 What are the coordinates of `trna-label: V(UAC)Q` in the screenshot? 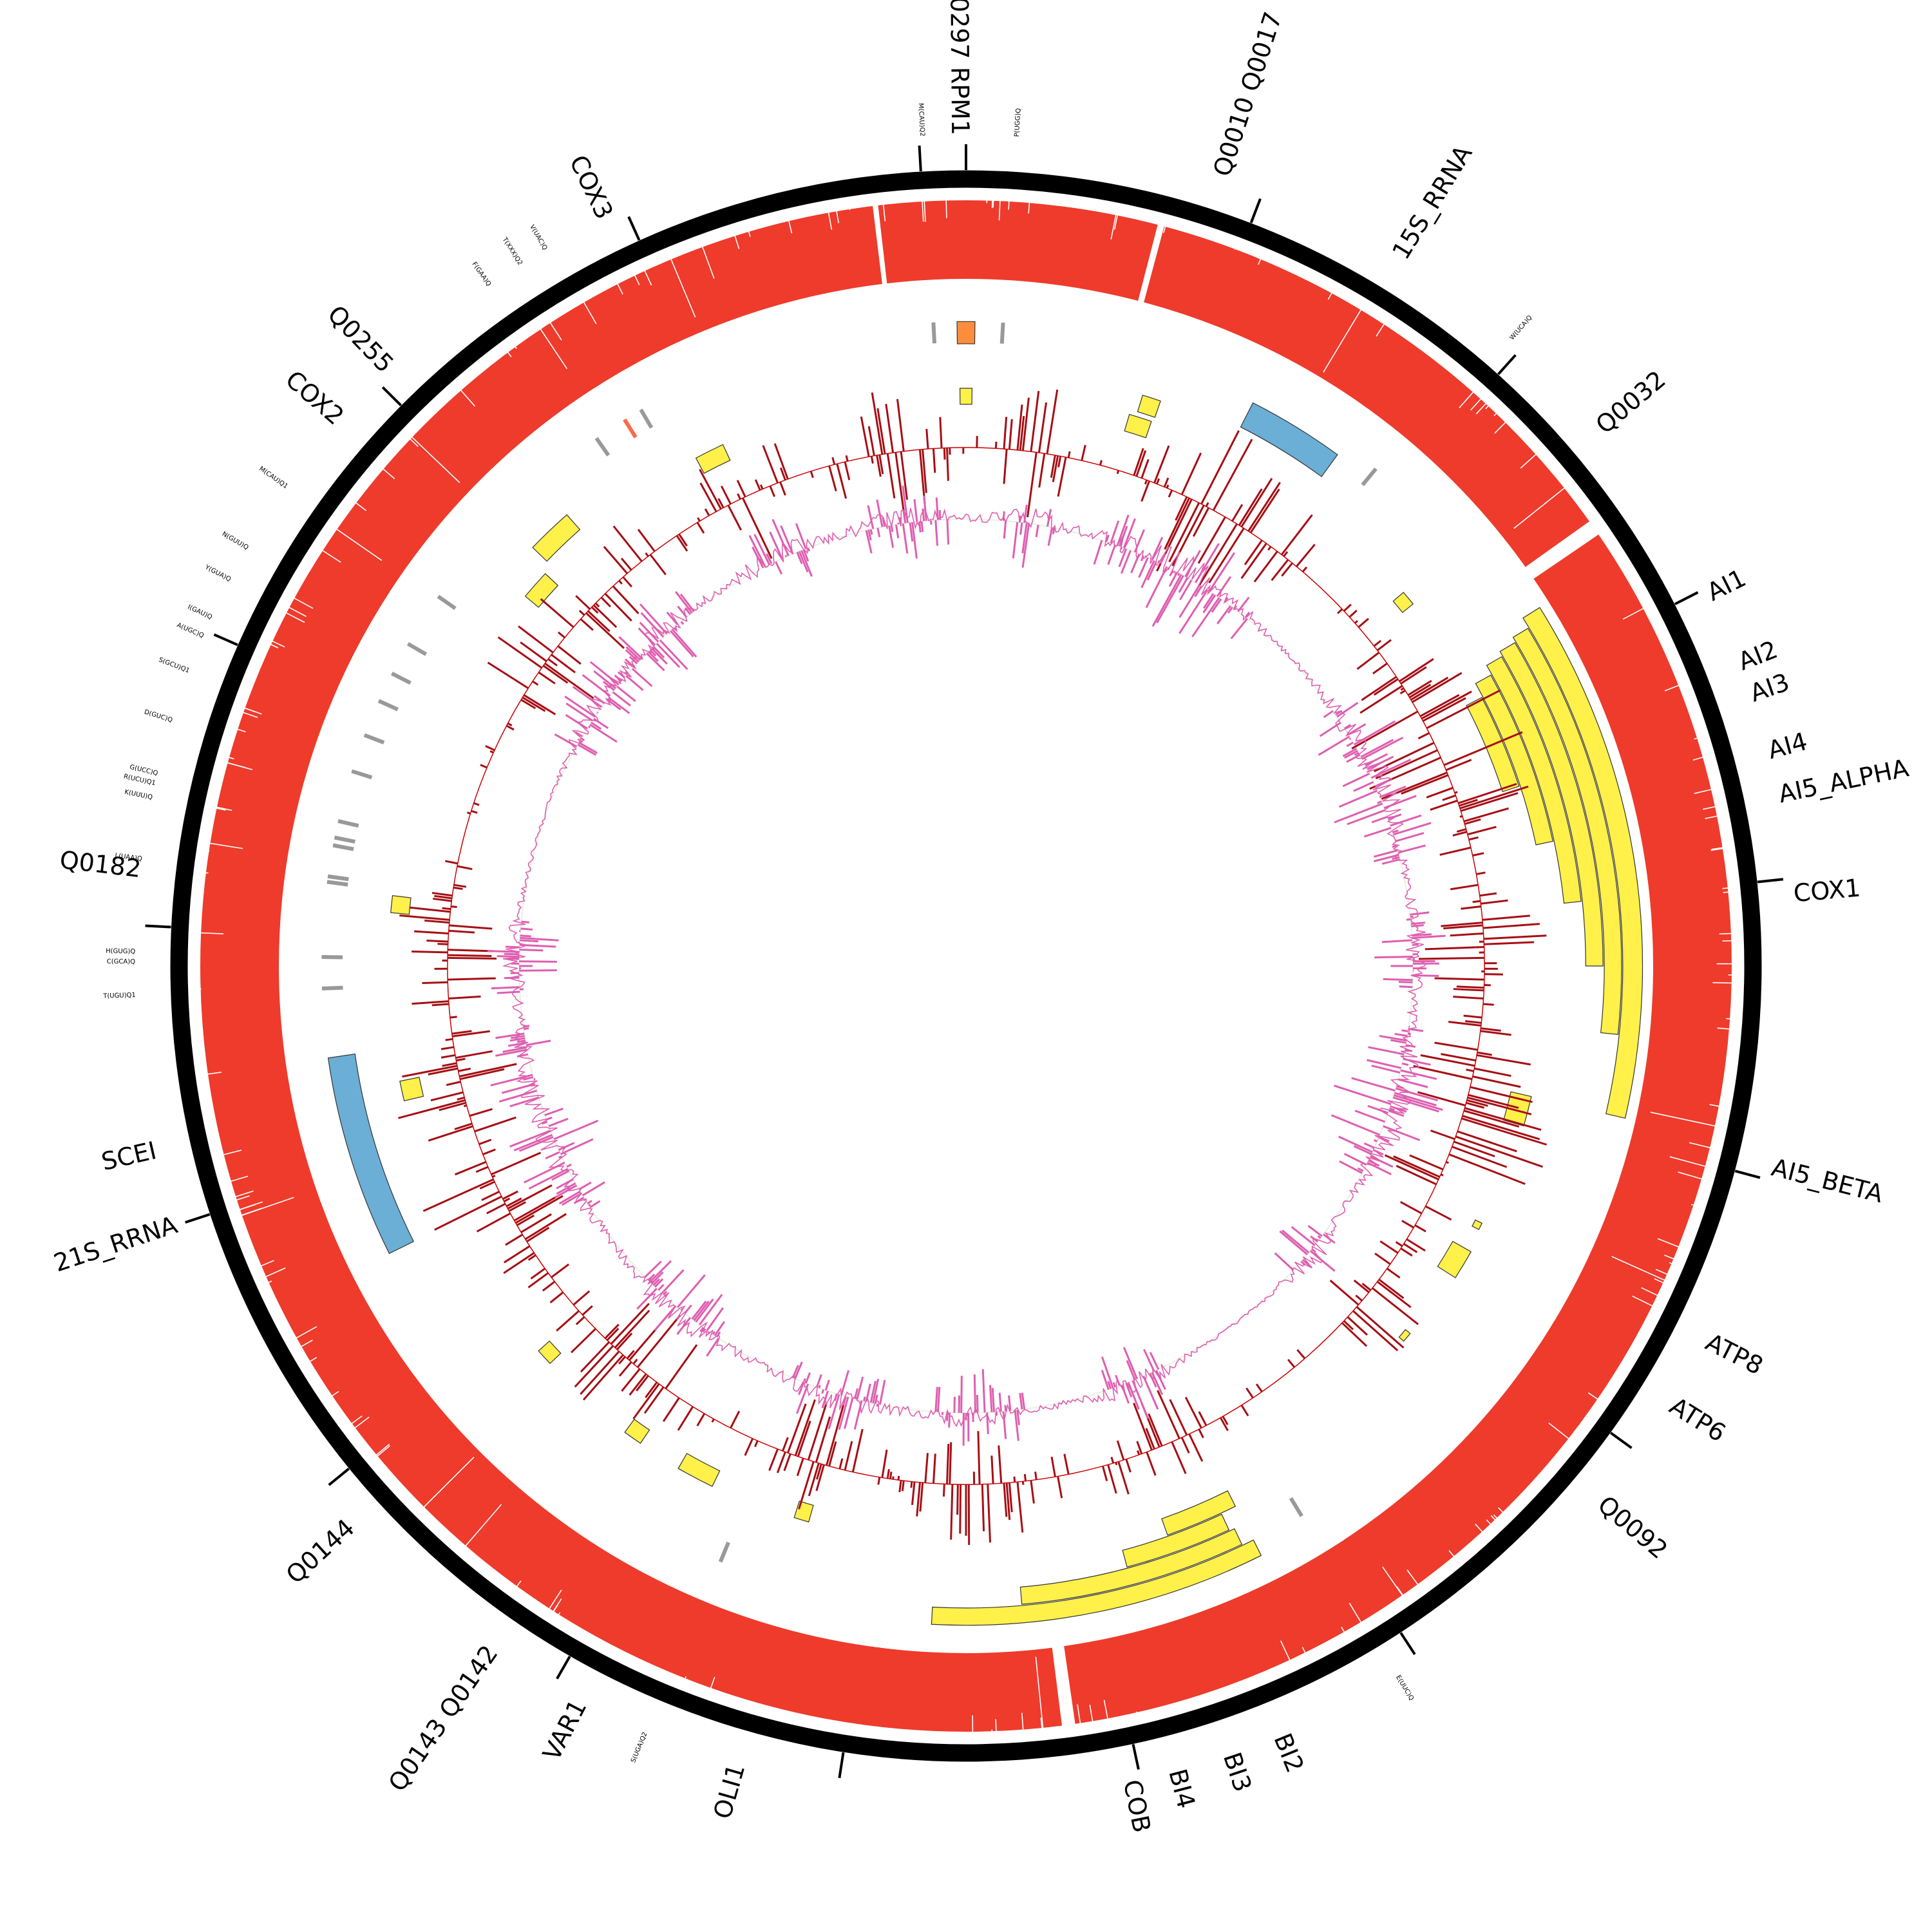 It's located at (538, 237).